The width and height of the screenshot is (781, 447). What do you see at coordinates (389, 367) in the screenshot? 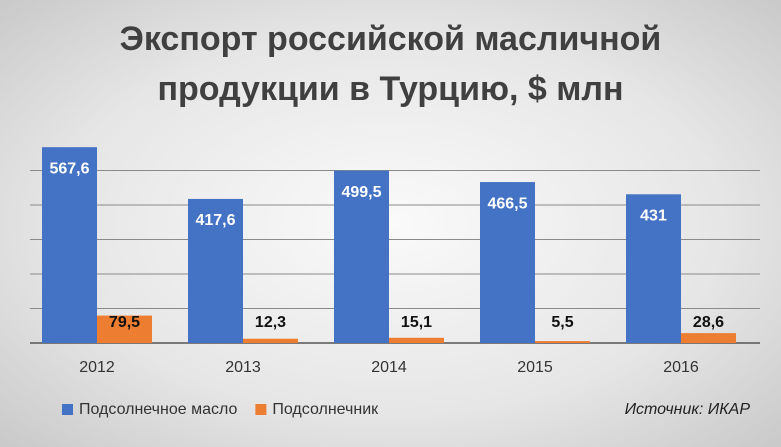
I see `x-tick-label: 2014` at bounding box center [389, 367].